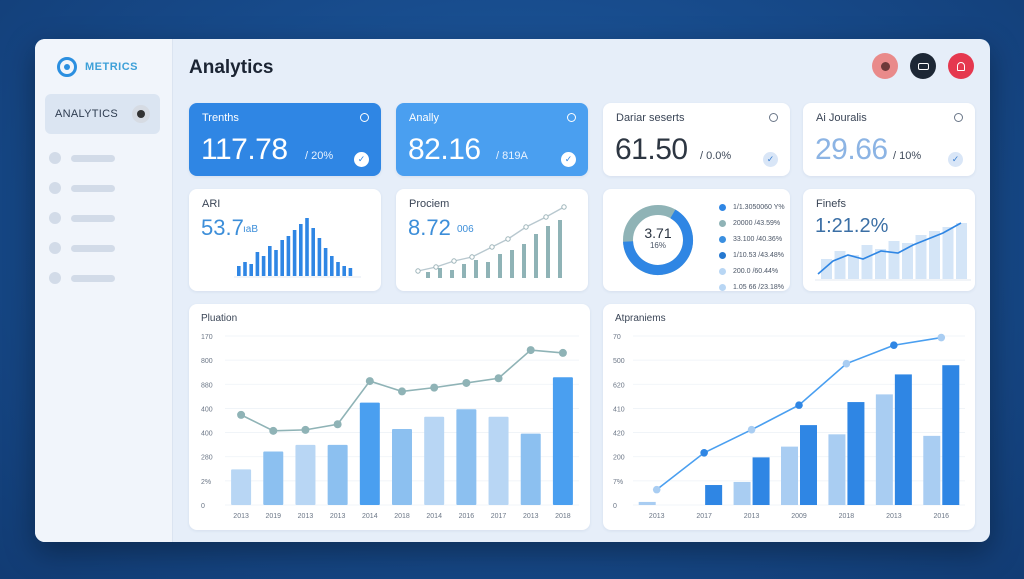 This screenshot has height=579, width=1024. Describe the element at coordinates (111, 67) in the screenshot. I see `logo-text: METRICS` at that location.